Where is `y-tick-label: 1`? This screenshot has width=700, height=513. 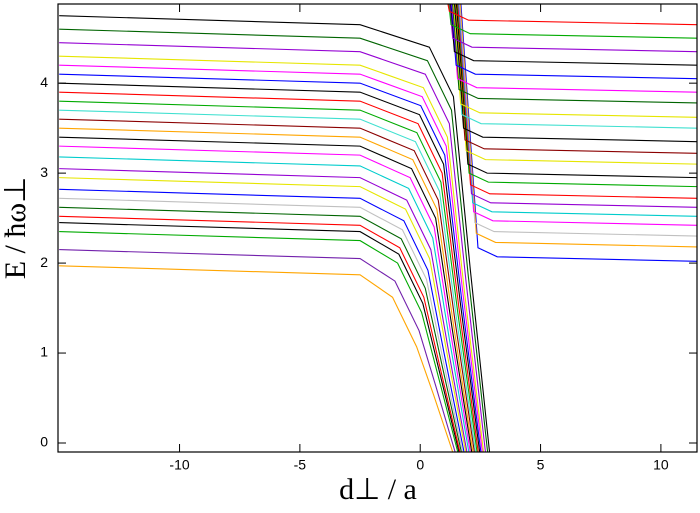
y-tick-label: 1 is located at coordinates (44, 352).